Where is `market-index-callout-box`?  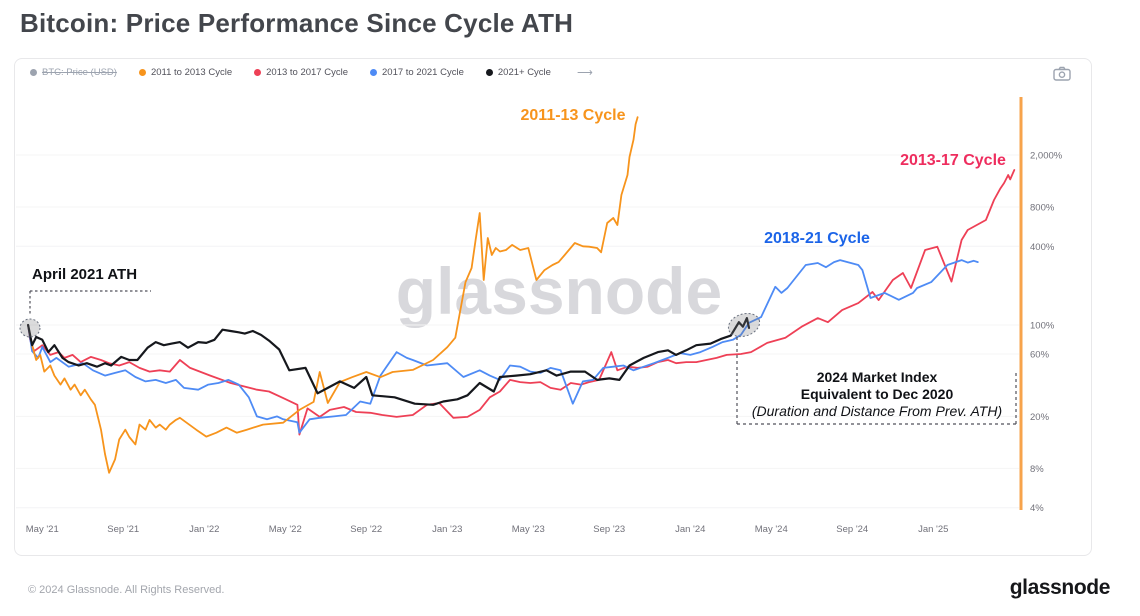
market-index-callout-box is located at coordinates (876, 381).